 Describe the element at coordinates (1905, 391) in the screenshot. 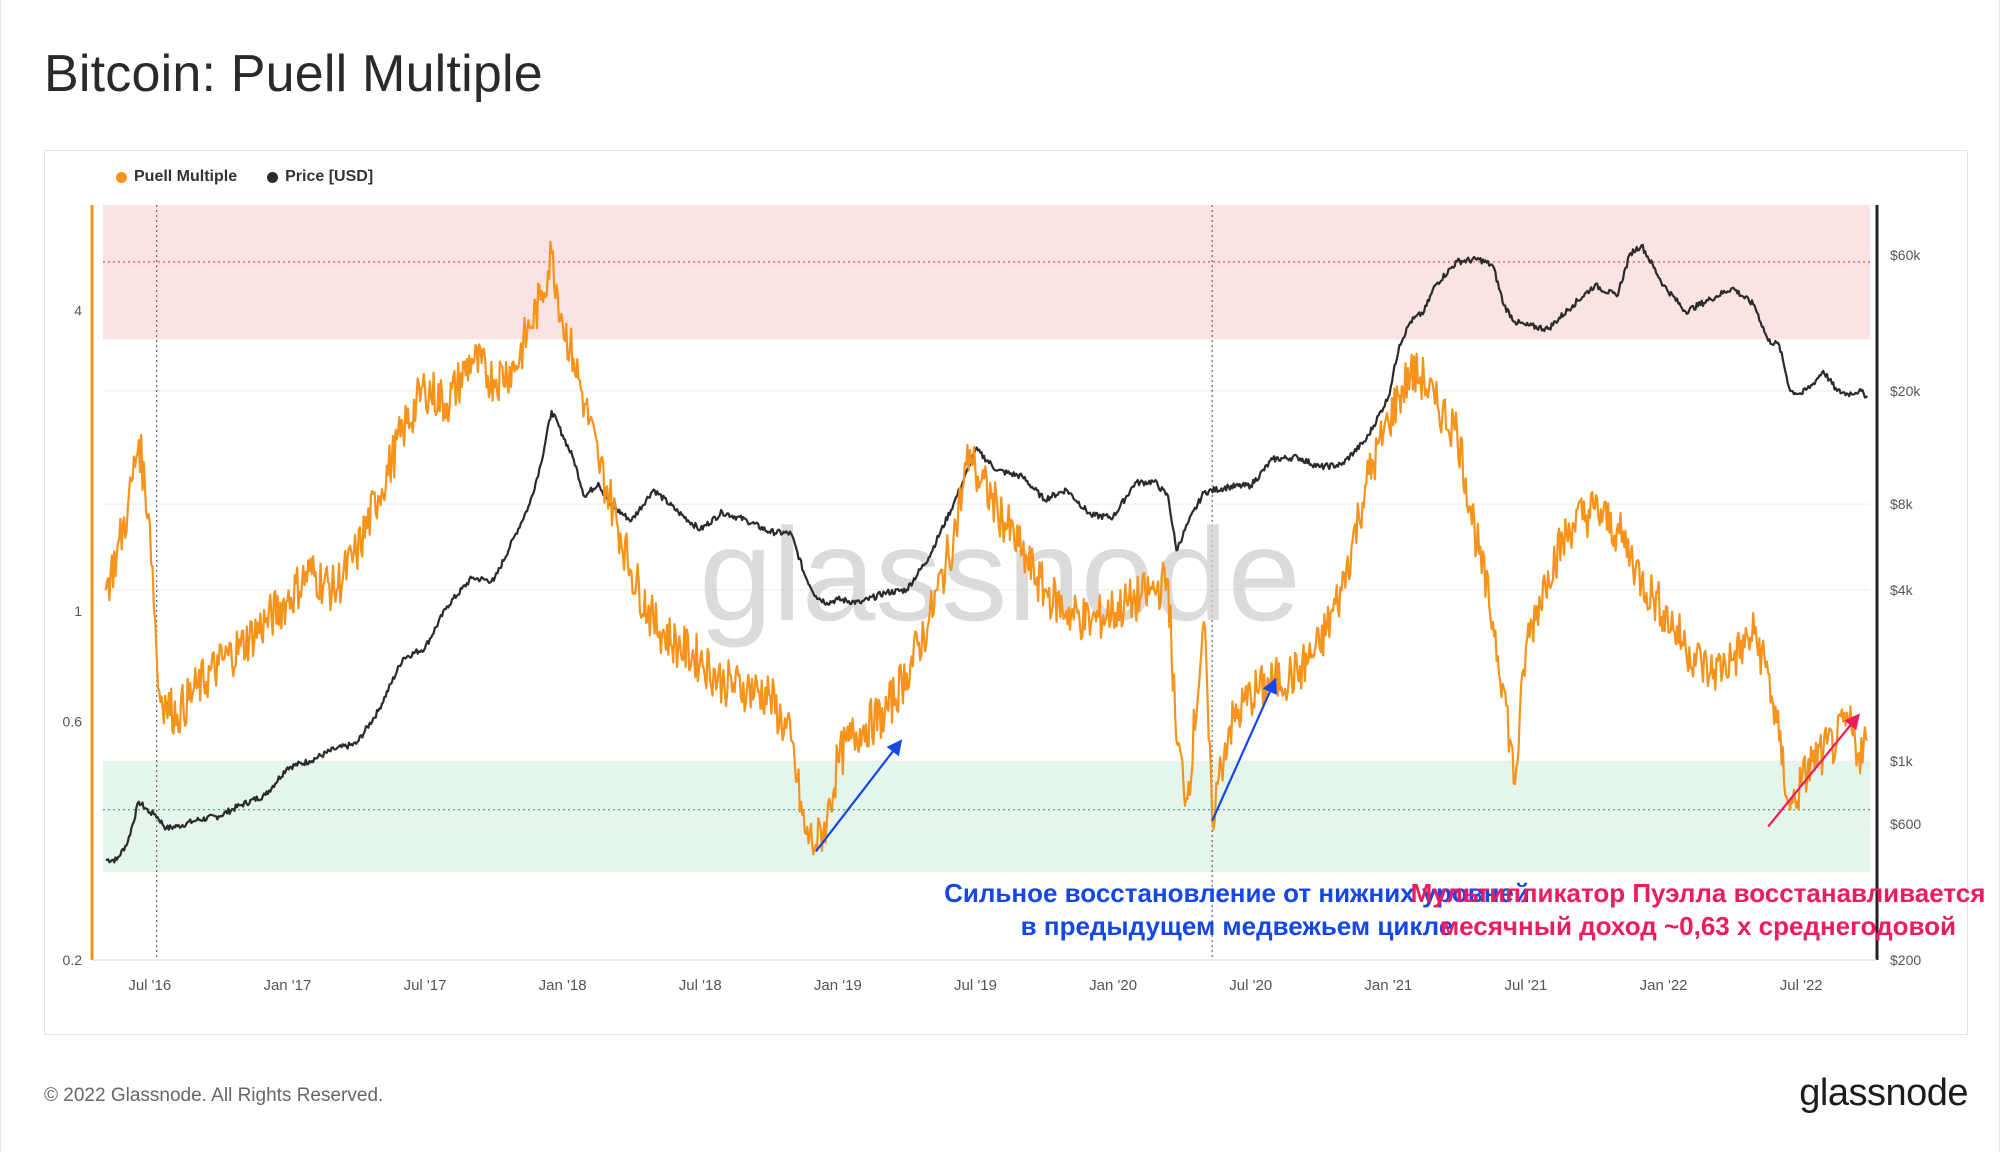

I see `right-tick-label: $20k` at that location.